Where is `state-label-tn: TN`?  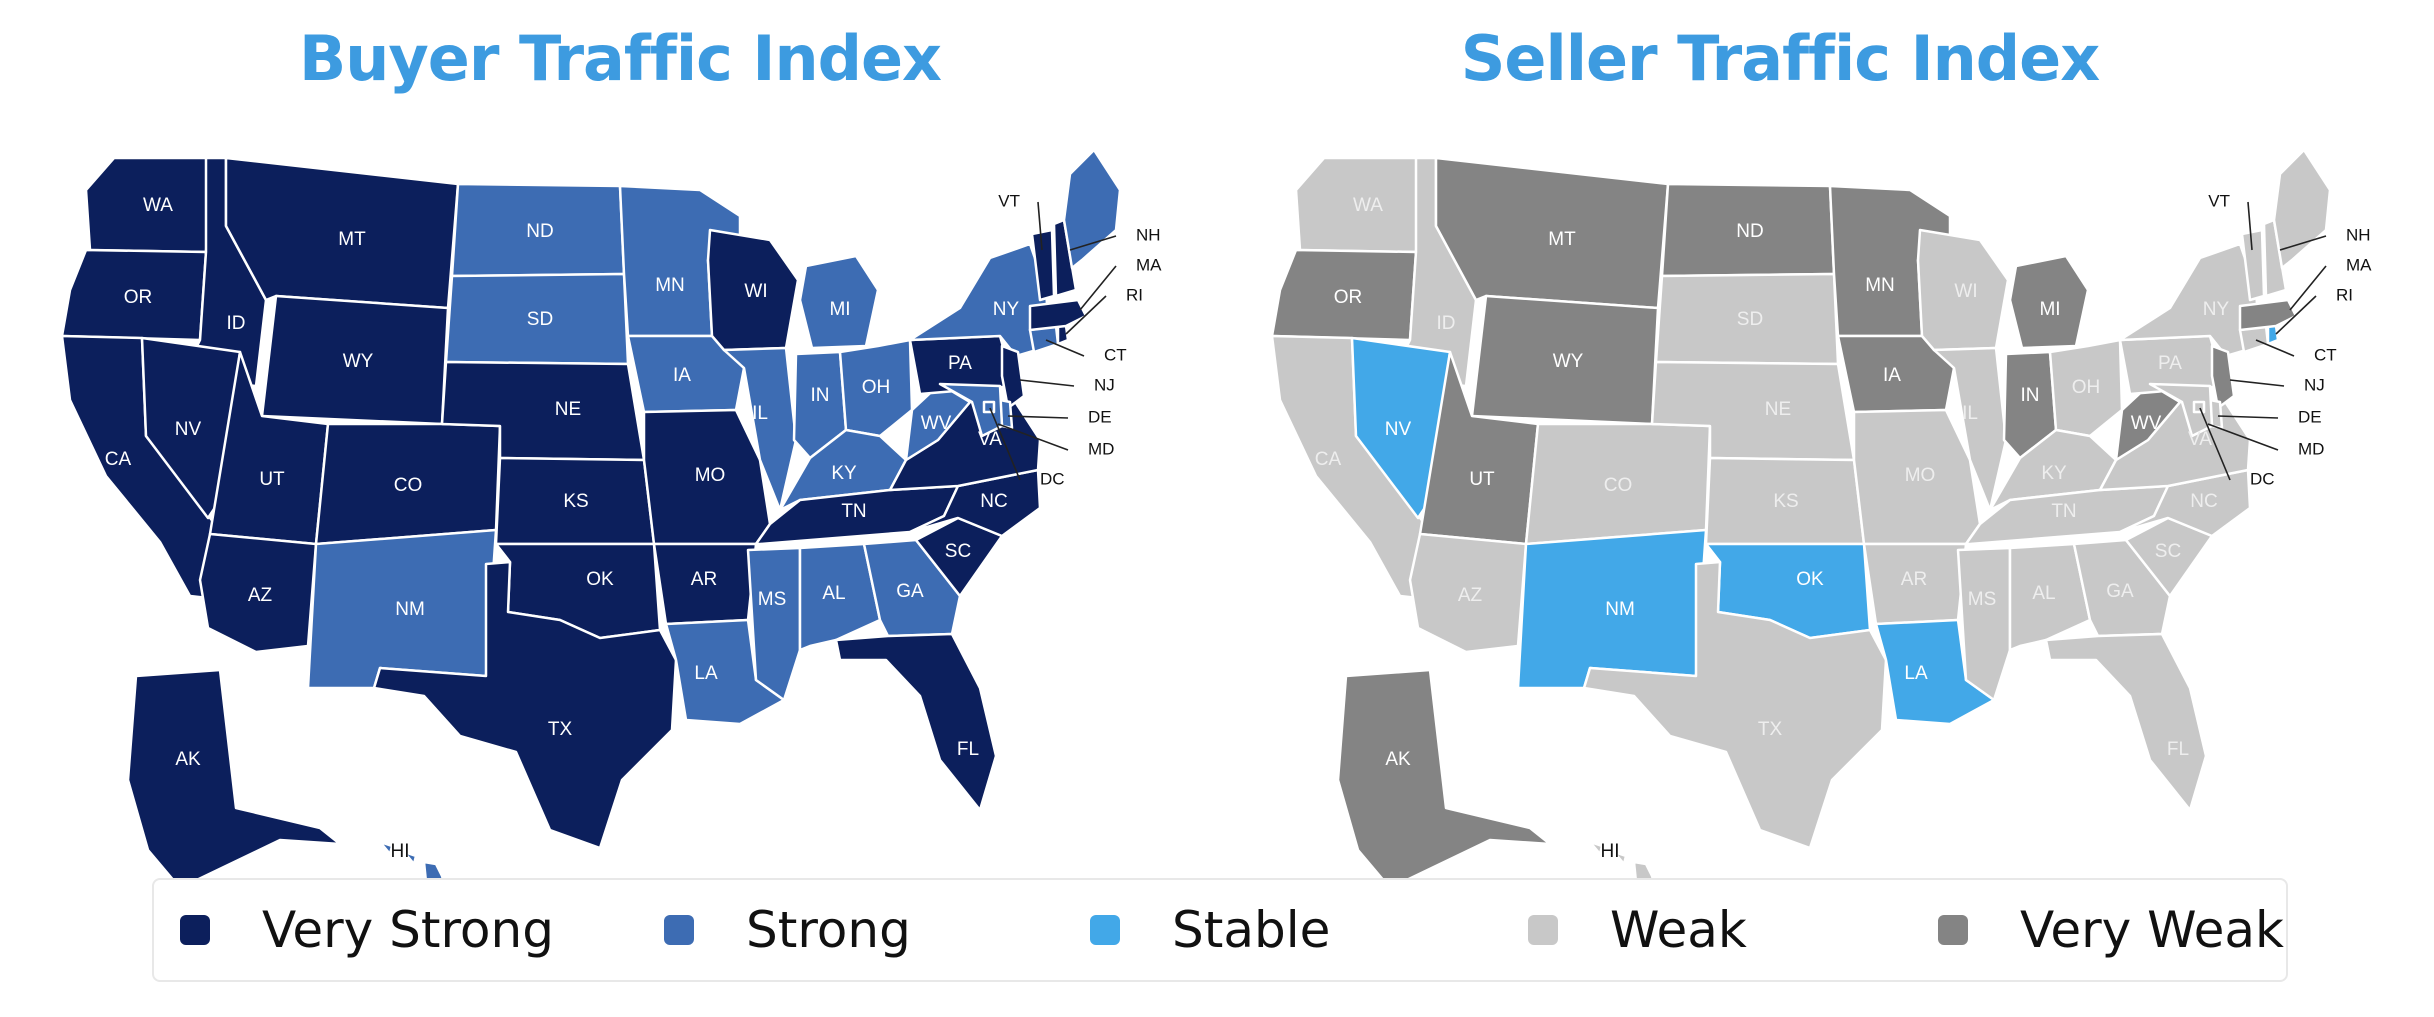 state-label-tn: TN is located at coordinates (853, 511).